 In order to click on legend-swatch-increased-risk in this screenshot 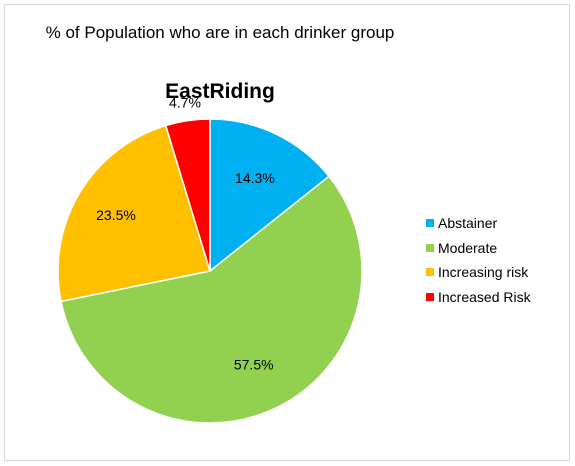, I will do `click(430, 297)`.